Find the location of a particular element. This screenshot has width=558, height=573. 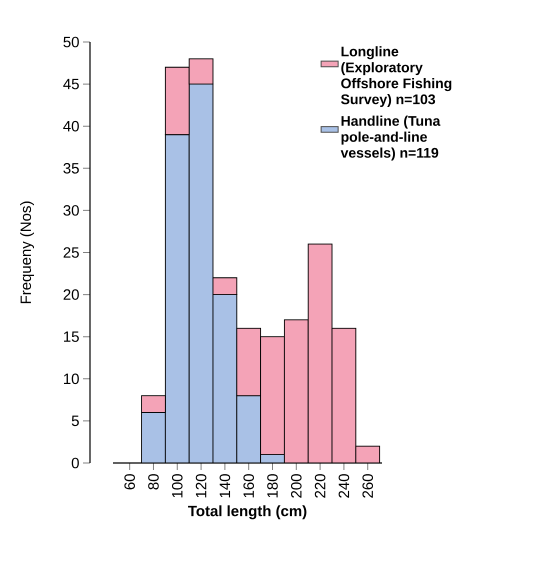

y-tick-label: 30 is located at coordinates (71, 210).